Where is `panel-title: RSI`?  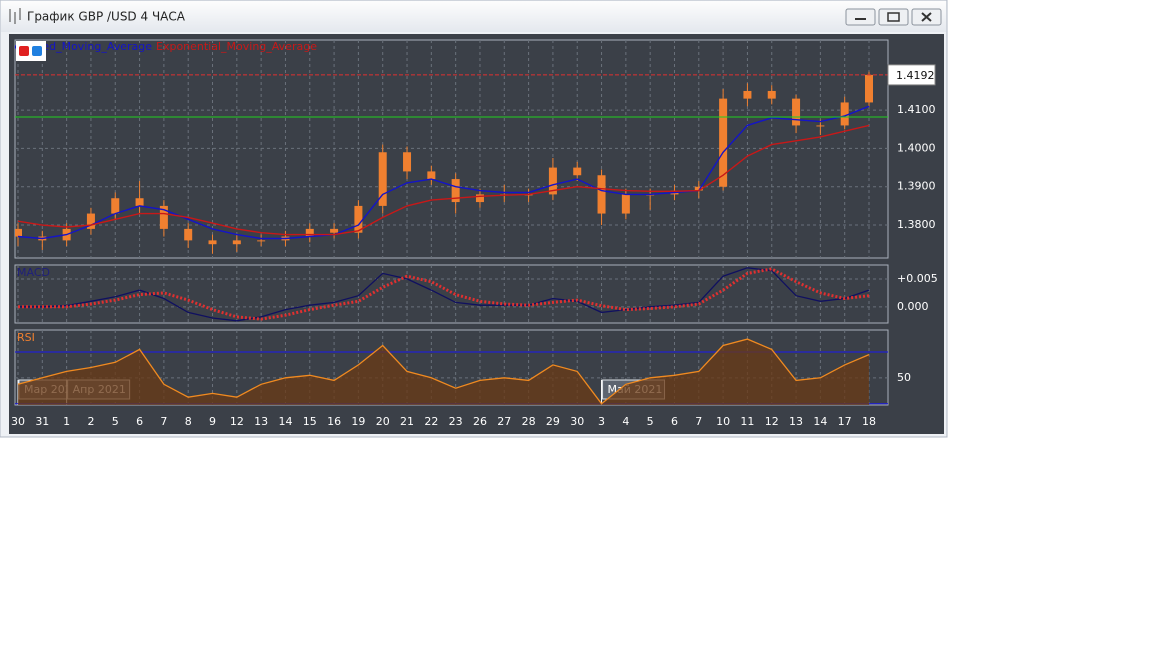
panel-title: RSI is located at coordinates (26, 337).